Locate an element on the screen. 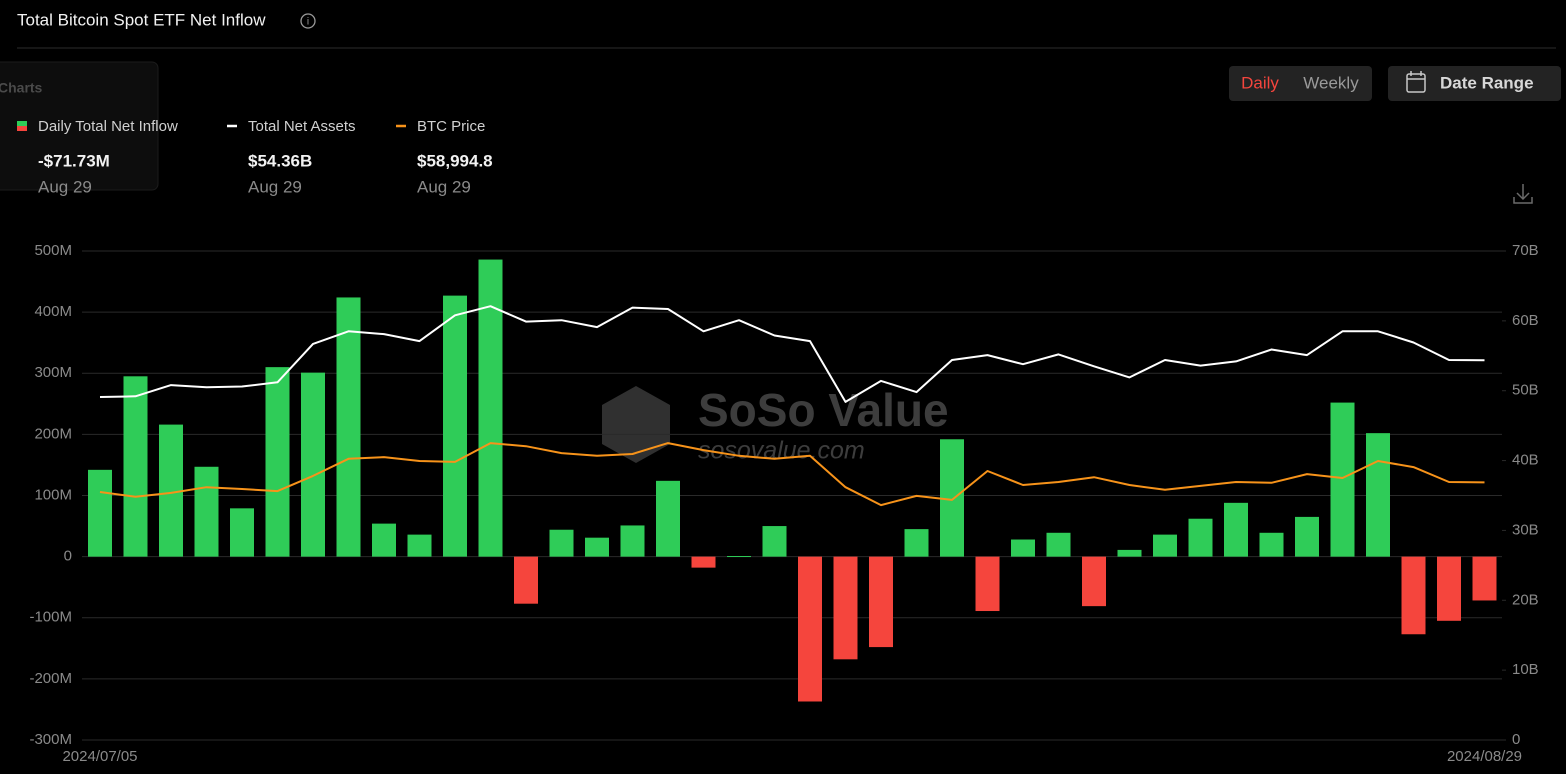  y-tick-label: -100M is located at coordinates (50, 617).